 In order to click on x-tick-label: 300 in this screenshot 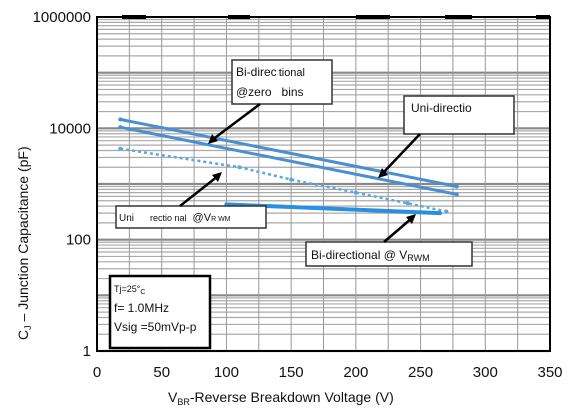, I will do `click(485, 372)`.